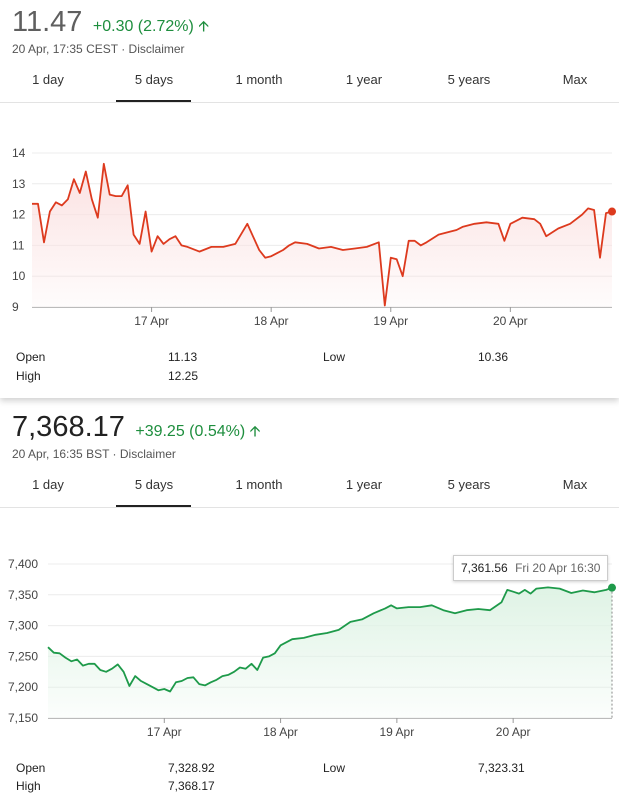 This screenshot has width=619, height=802. Describe the element at coordinates (183, 357) in the screenshot. I see `open-value: 11.13` at that location.